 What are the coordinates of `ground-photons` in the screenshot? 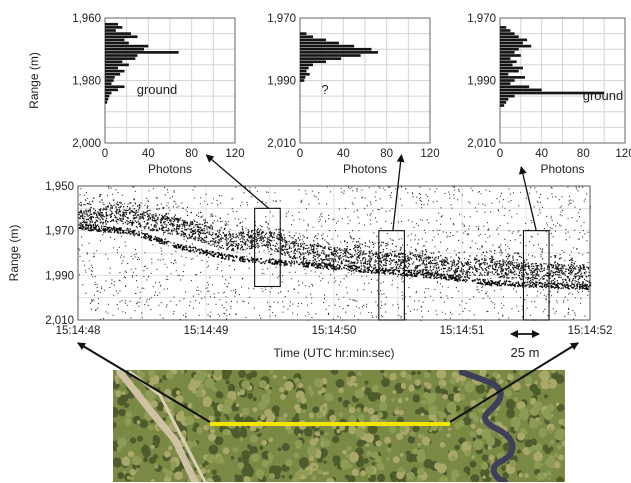 It's located at (335, 257).